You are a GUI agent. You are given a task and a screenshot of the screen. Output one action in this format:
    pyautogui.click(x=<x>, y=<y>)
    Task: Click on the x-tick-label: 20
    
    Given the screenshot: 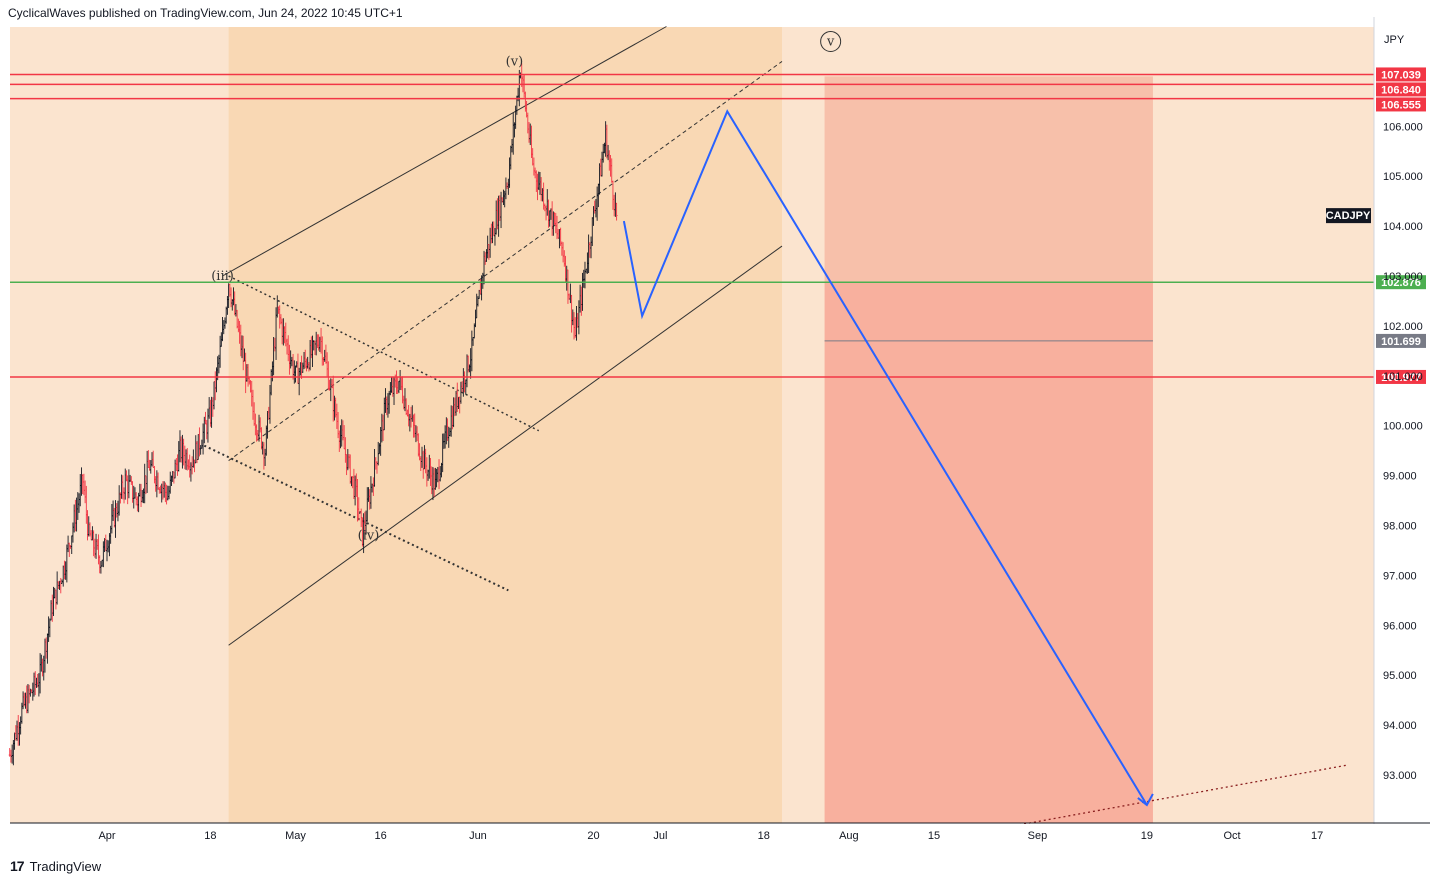 What is the action you would take?
    pyautogui.click(x=593, y=836)
    